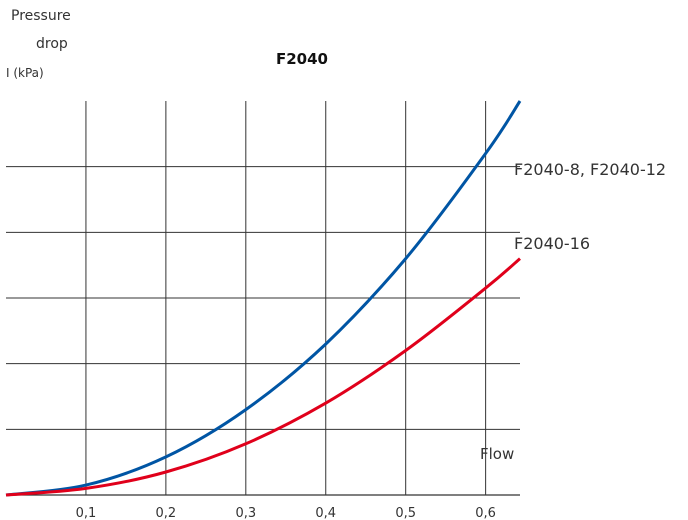 The image size is (688, 520). I want to click on y-axis-unit: I (kPa), so click(25, 73).